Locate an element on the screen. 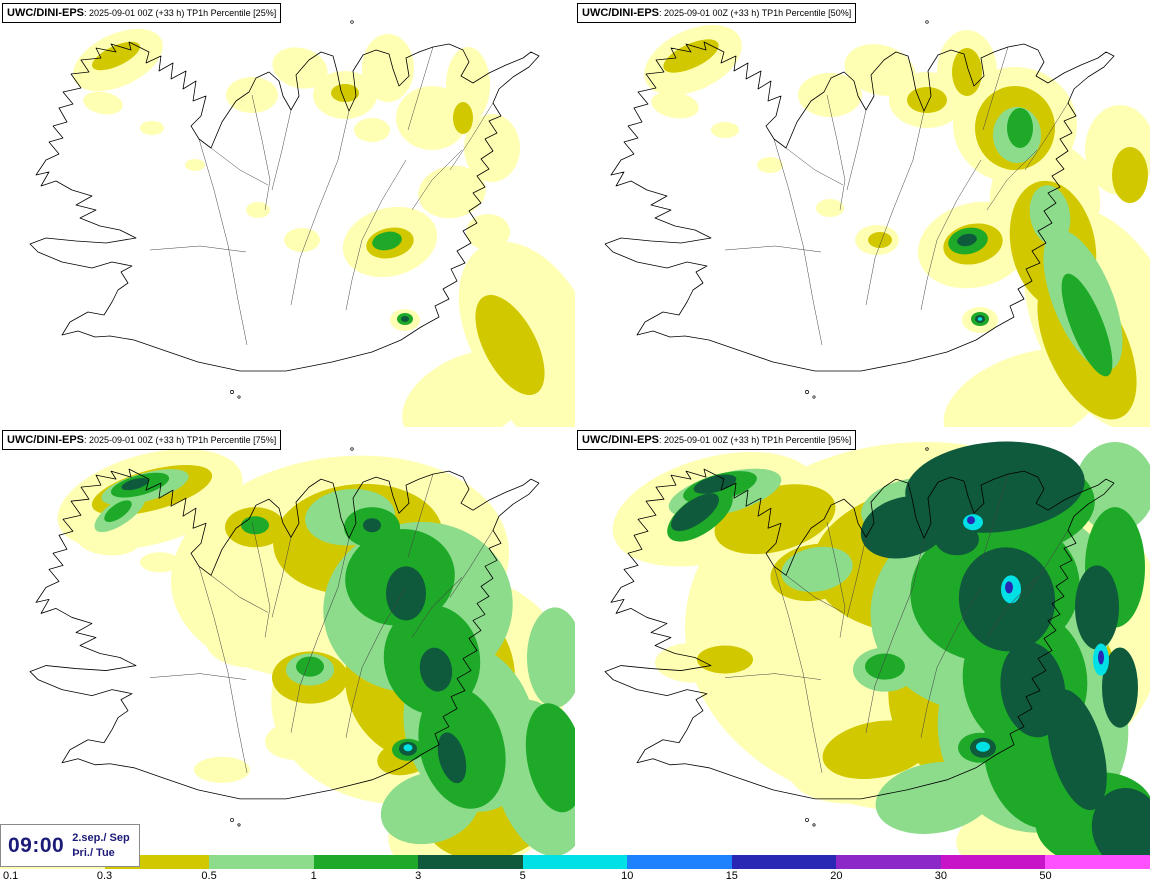 Image resolution: width=1150 pixels, height=891 pixels. colorbar-tick: 3 is located at coordinates (418, 876).